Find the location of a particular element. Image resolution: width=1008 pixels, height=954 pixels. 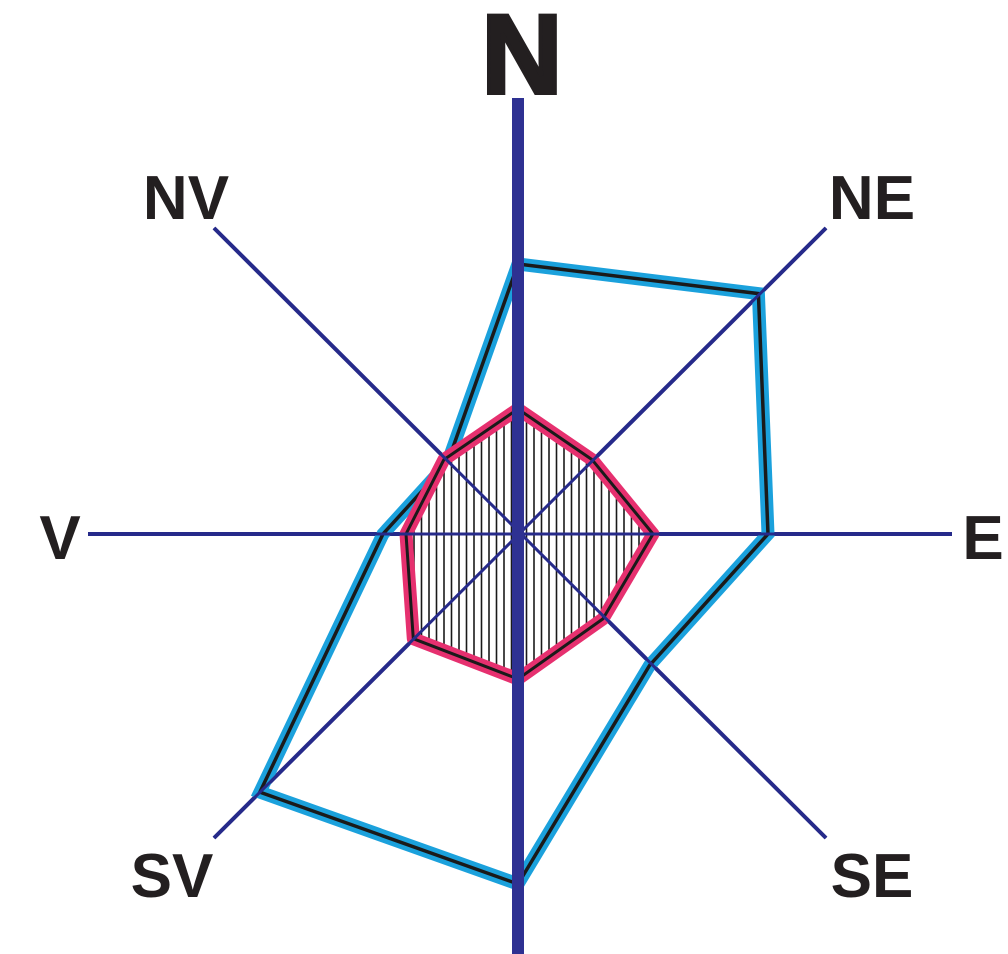

label-southwest: SV is located at coordinates (172, 876).